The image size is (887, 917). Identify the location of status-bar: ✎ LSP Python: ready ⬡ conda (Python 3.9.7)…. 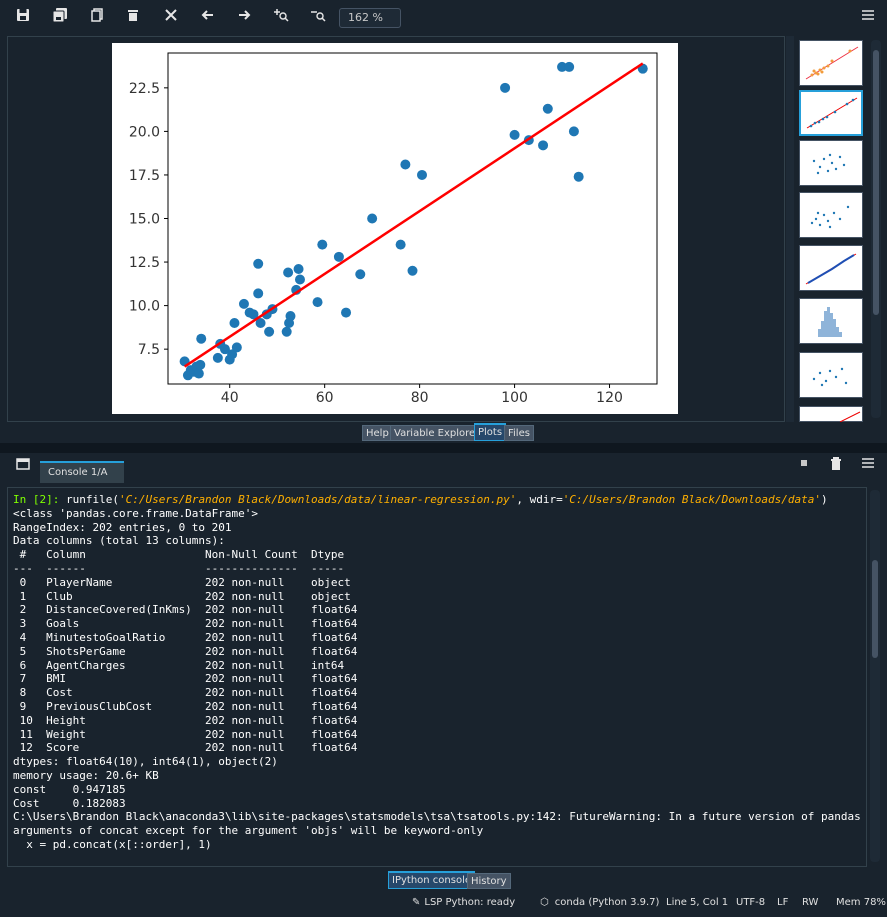
(443, 904).